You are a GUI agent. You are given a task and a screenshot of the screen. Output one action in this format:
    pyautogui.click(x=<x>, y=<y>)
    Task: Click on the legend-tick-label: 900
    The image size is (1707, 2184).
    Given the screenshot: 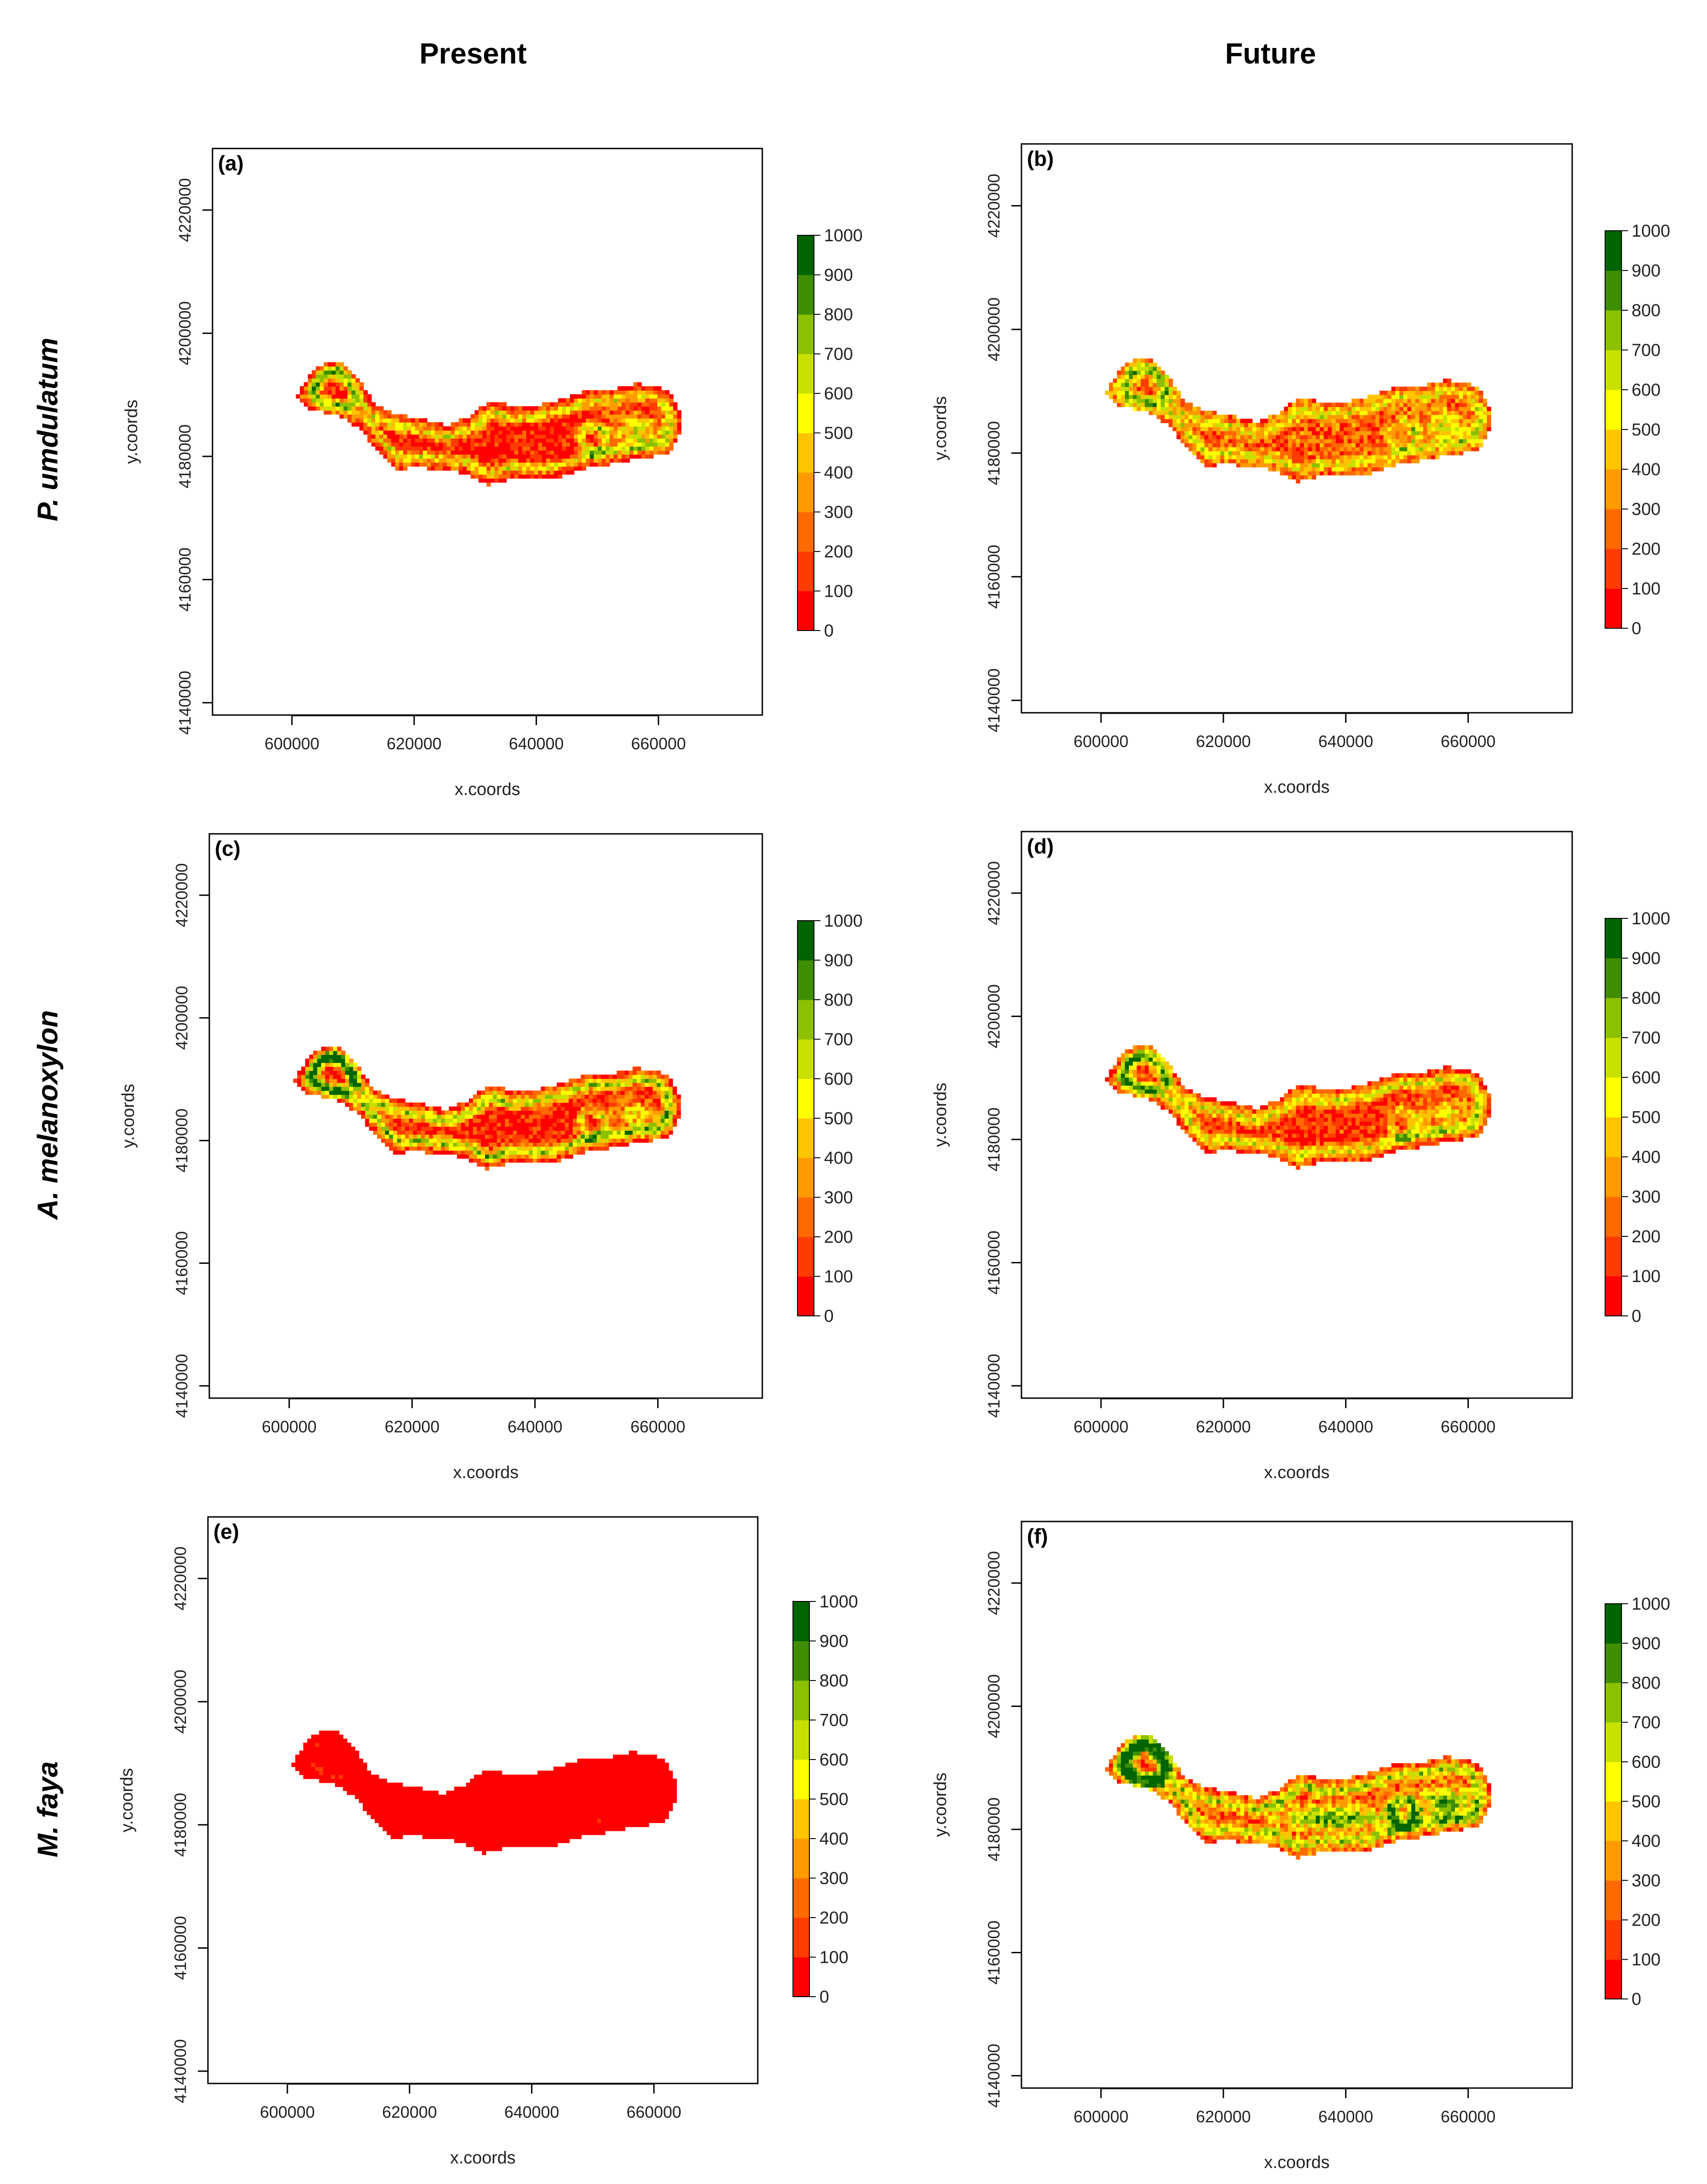 What is the action you would take?
    pyautogui.click(x=838, y=275)
    